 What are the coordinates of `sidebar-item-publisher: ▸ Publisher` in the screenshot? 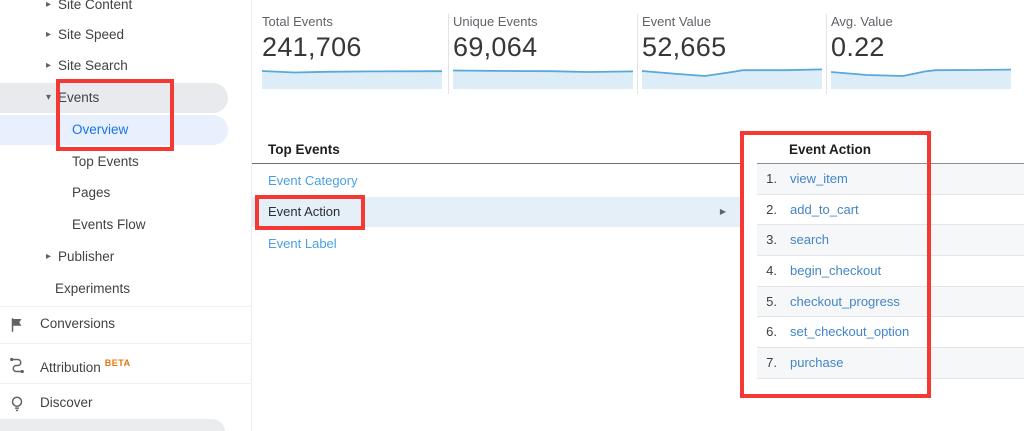 It's located at (126, 257).